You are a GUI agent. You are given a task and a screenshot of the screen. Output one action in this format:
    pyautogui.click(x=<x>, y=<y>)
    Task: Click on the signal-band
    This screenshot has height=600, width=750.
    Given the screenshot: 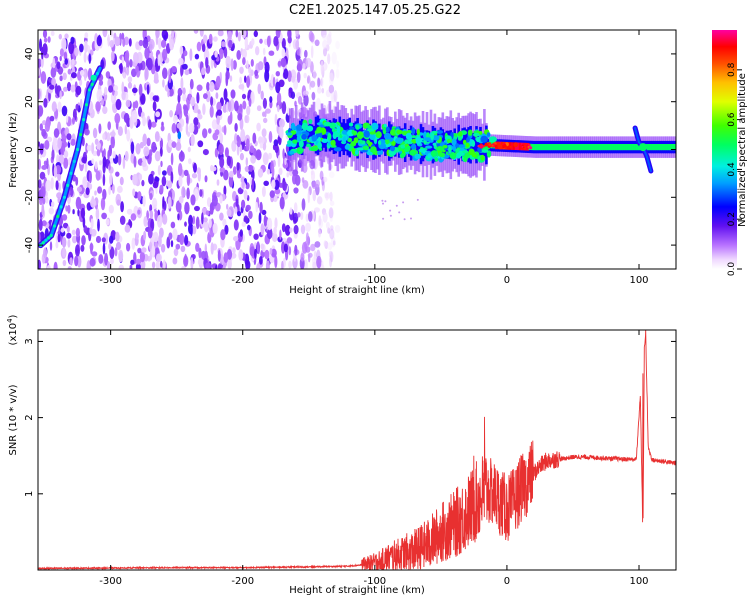 What is the action you would take?
    pyautogui.click(x=480, y=141)
    